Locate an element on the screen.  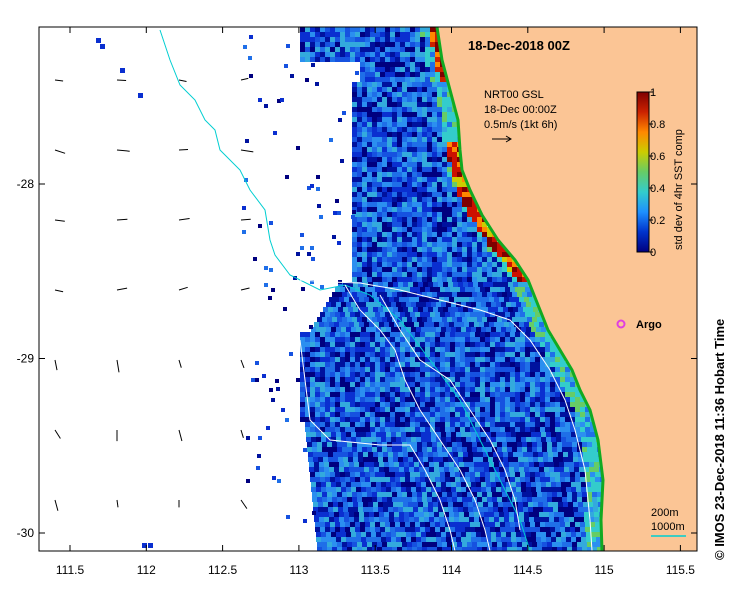
colorbar-tick-label: 0.6 is located at coordinates (657, 157).